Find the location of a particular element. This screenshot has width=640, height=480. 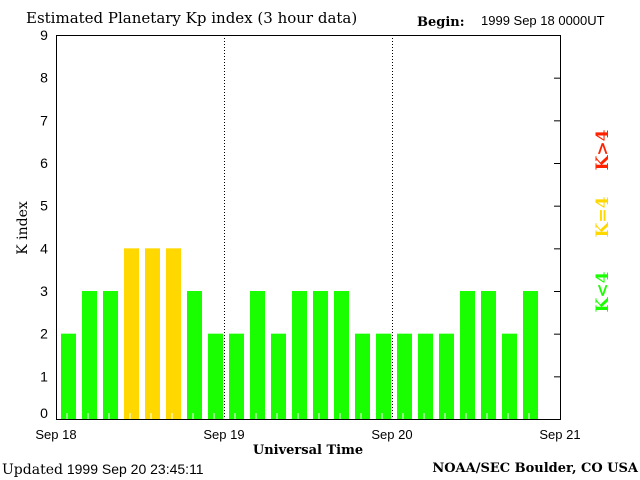

updated-timestamp: Updated 1999 Sep 20 23:45:11 is located at coordinates (103, 469).